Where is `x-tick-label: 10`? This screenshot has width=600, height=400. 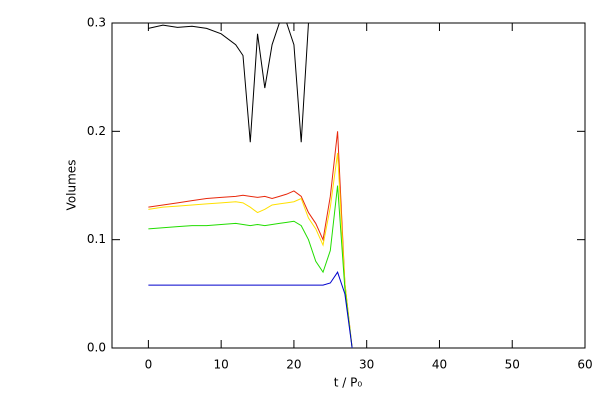 x-tick-label: 10 is located at coordinates (221, 365).